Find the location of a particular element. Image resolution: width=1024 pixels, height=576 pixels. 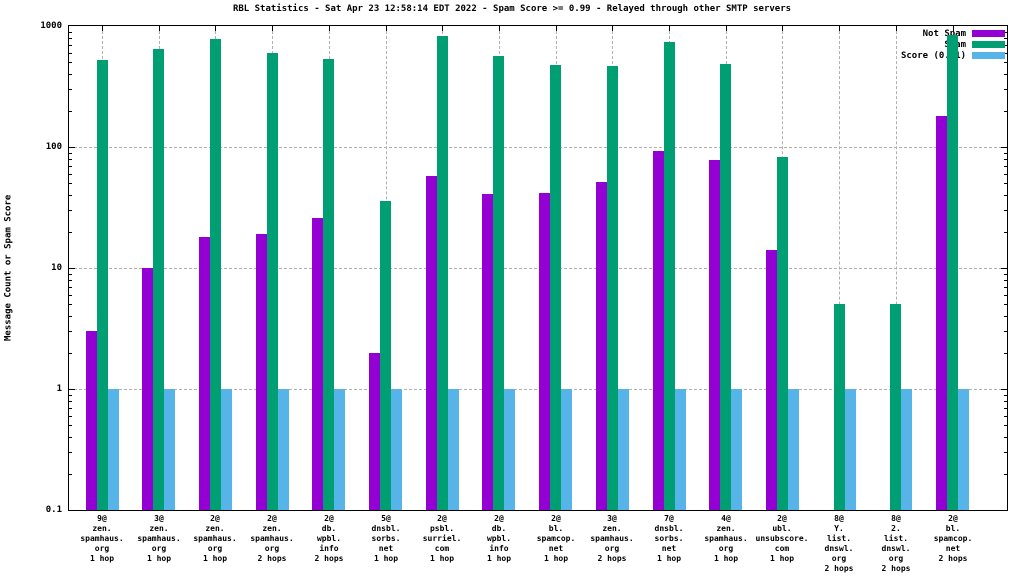

x-category-label: 8@ 2. list. dnswl. org 2 hops is located at coordinates (896, 544).